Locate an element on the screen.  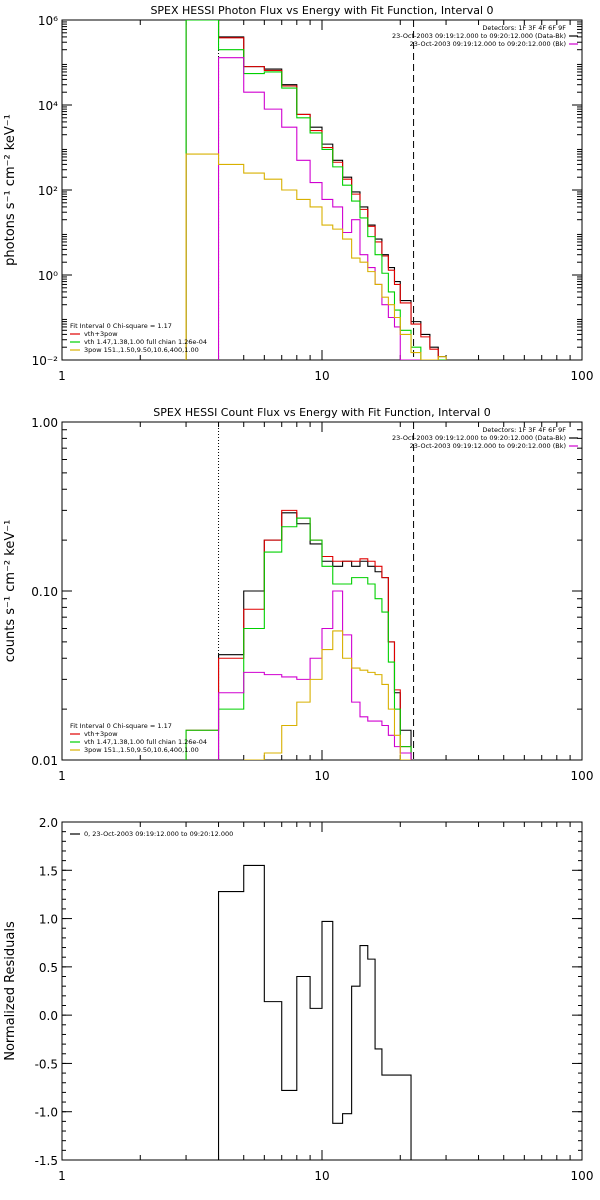
series-data is located at coordinates (316, 190).